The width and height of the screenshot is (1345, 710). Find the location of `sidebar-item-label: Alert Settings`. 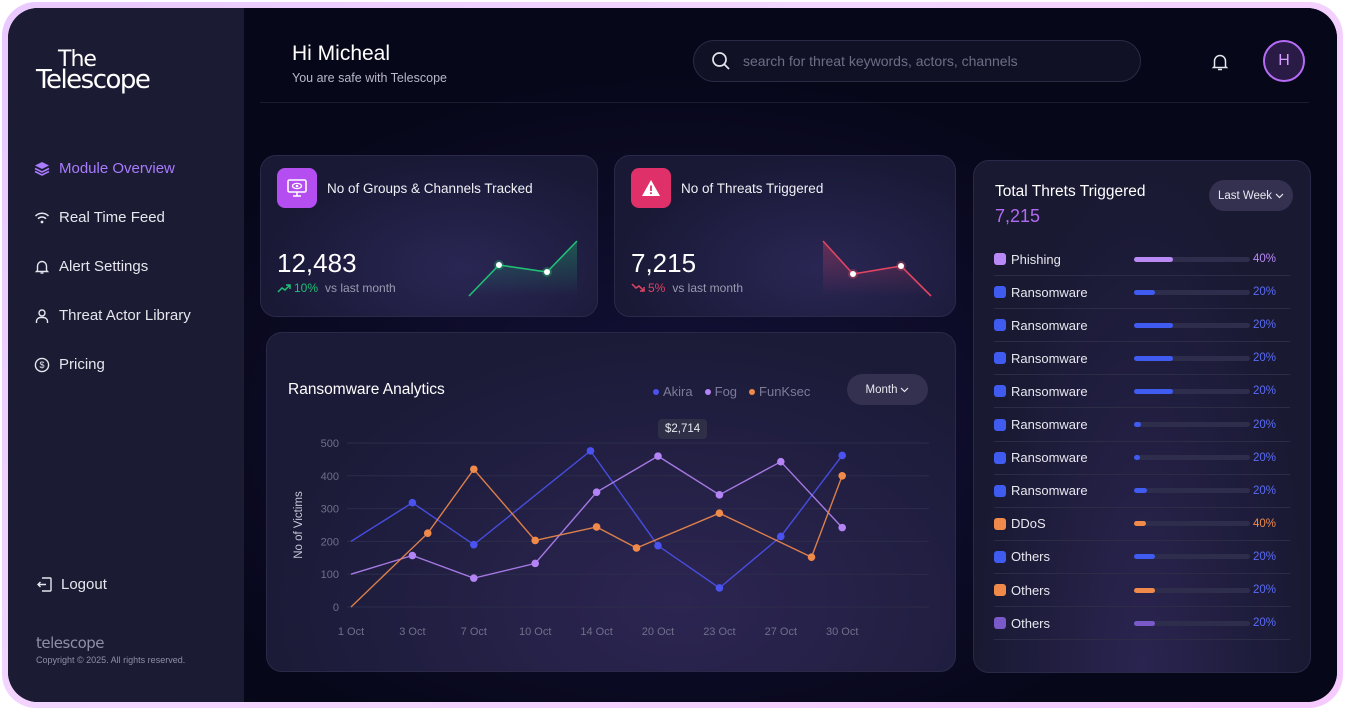

sidebar-item-label: Alert Settings is located at coordinates (104, 266).